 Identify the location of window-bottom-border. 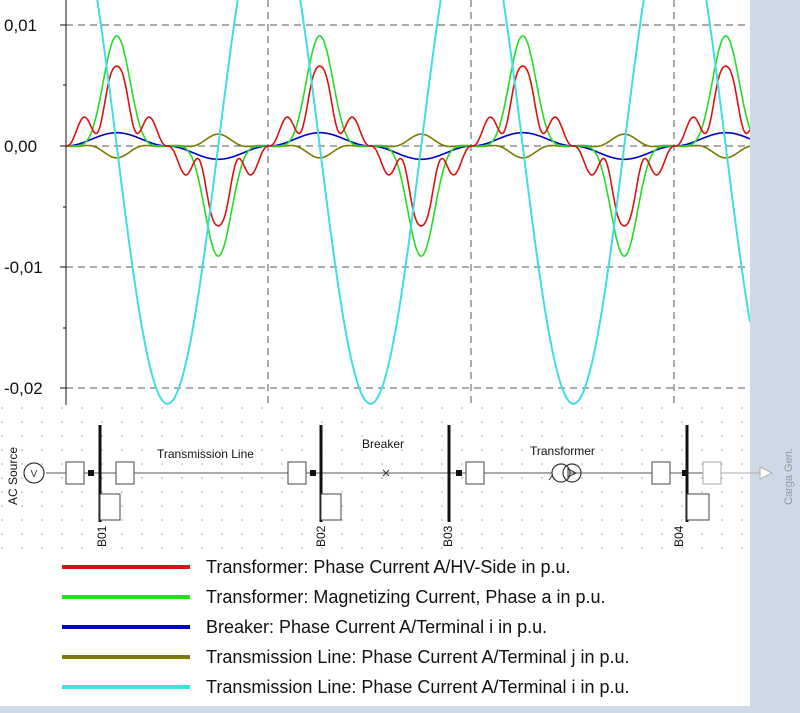
(400, 709).